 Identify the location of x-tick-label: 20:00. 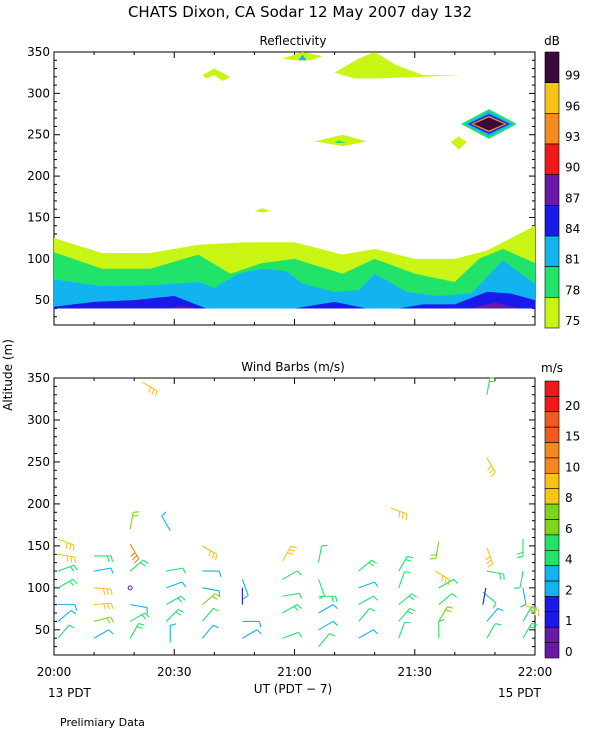
(54, 672).